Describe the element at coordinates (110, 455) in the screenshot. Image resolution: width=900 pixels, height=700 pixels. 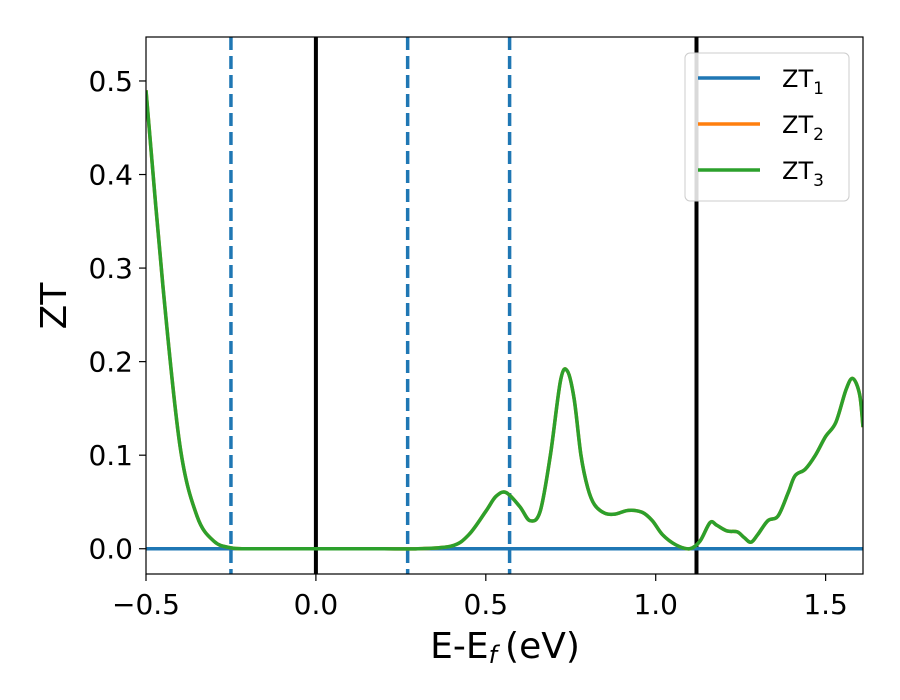
I see `y-tick-label: 0.1` at that location.